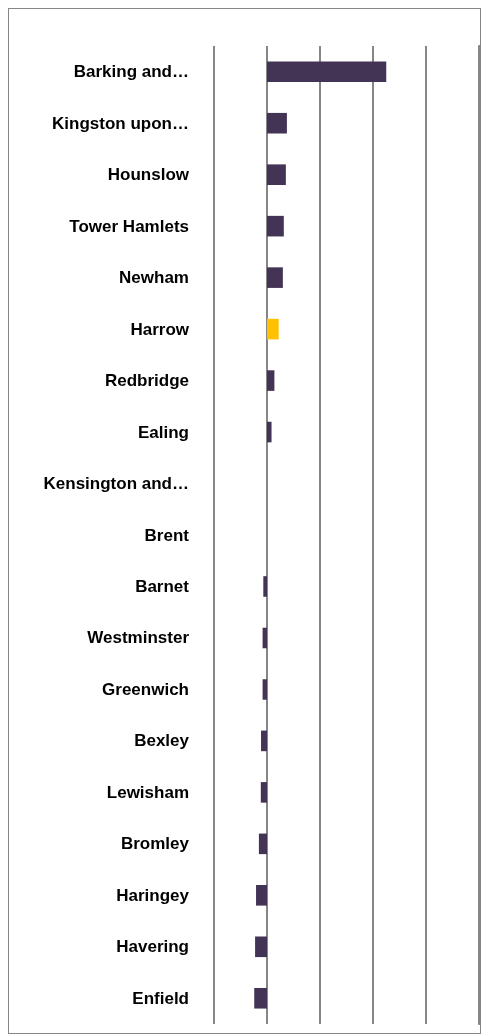 This screenshot has height=1034, width=481. What do you see at coordinates (163, 432) in the screenshot?
I see `y-tick-label: Ealing` at bounding box center [163, 432].